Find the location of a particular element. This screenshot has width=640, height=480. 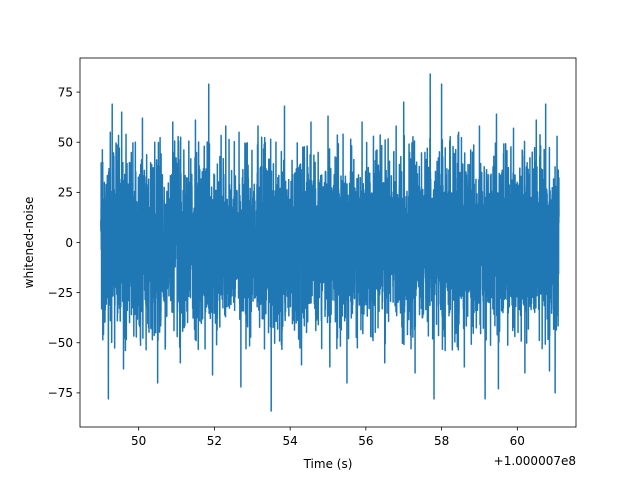

x-axis: 50 52 54 56 58 60 is located at coordinates (328, 437).